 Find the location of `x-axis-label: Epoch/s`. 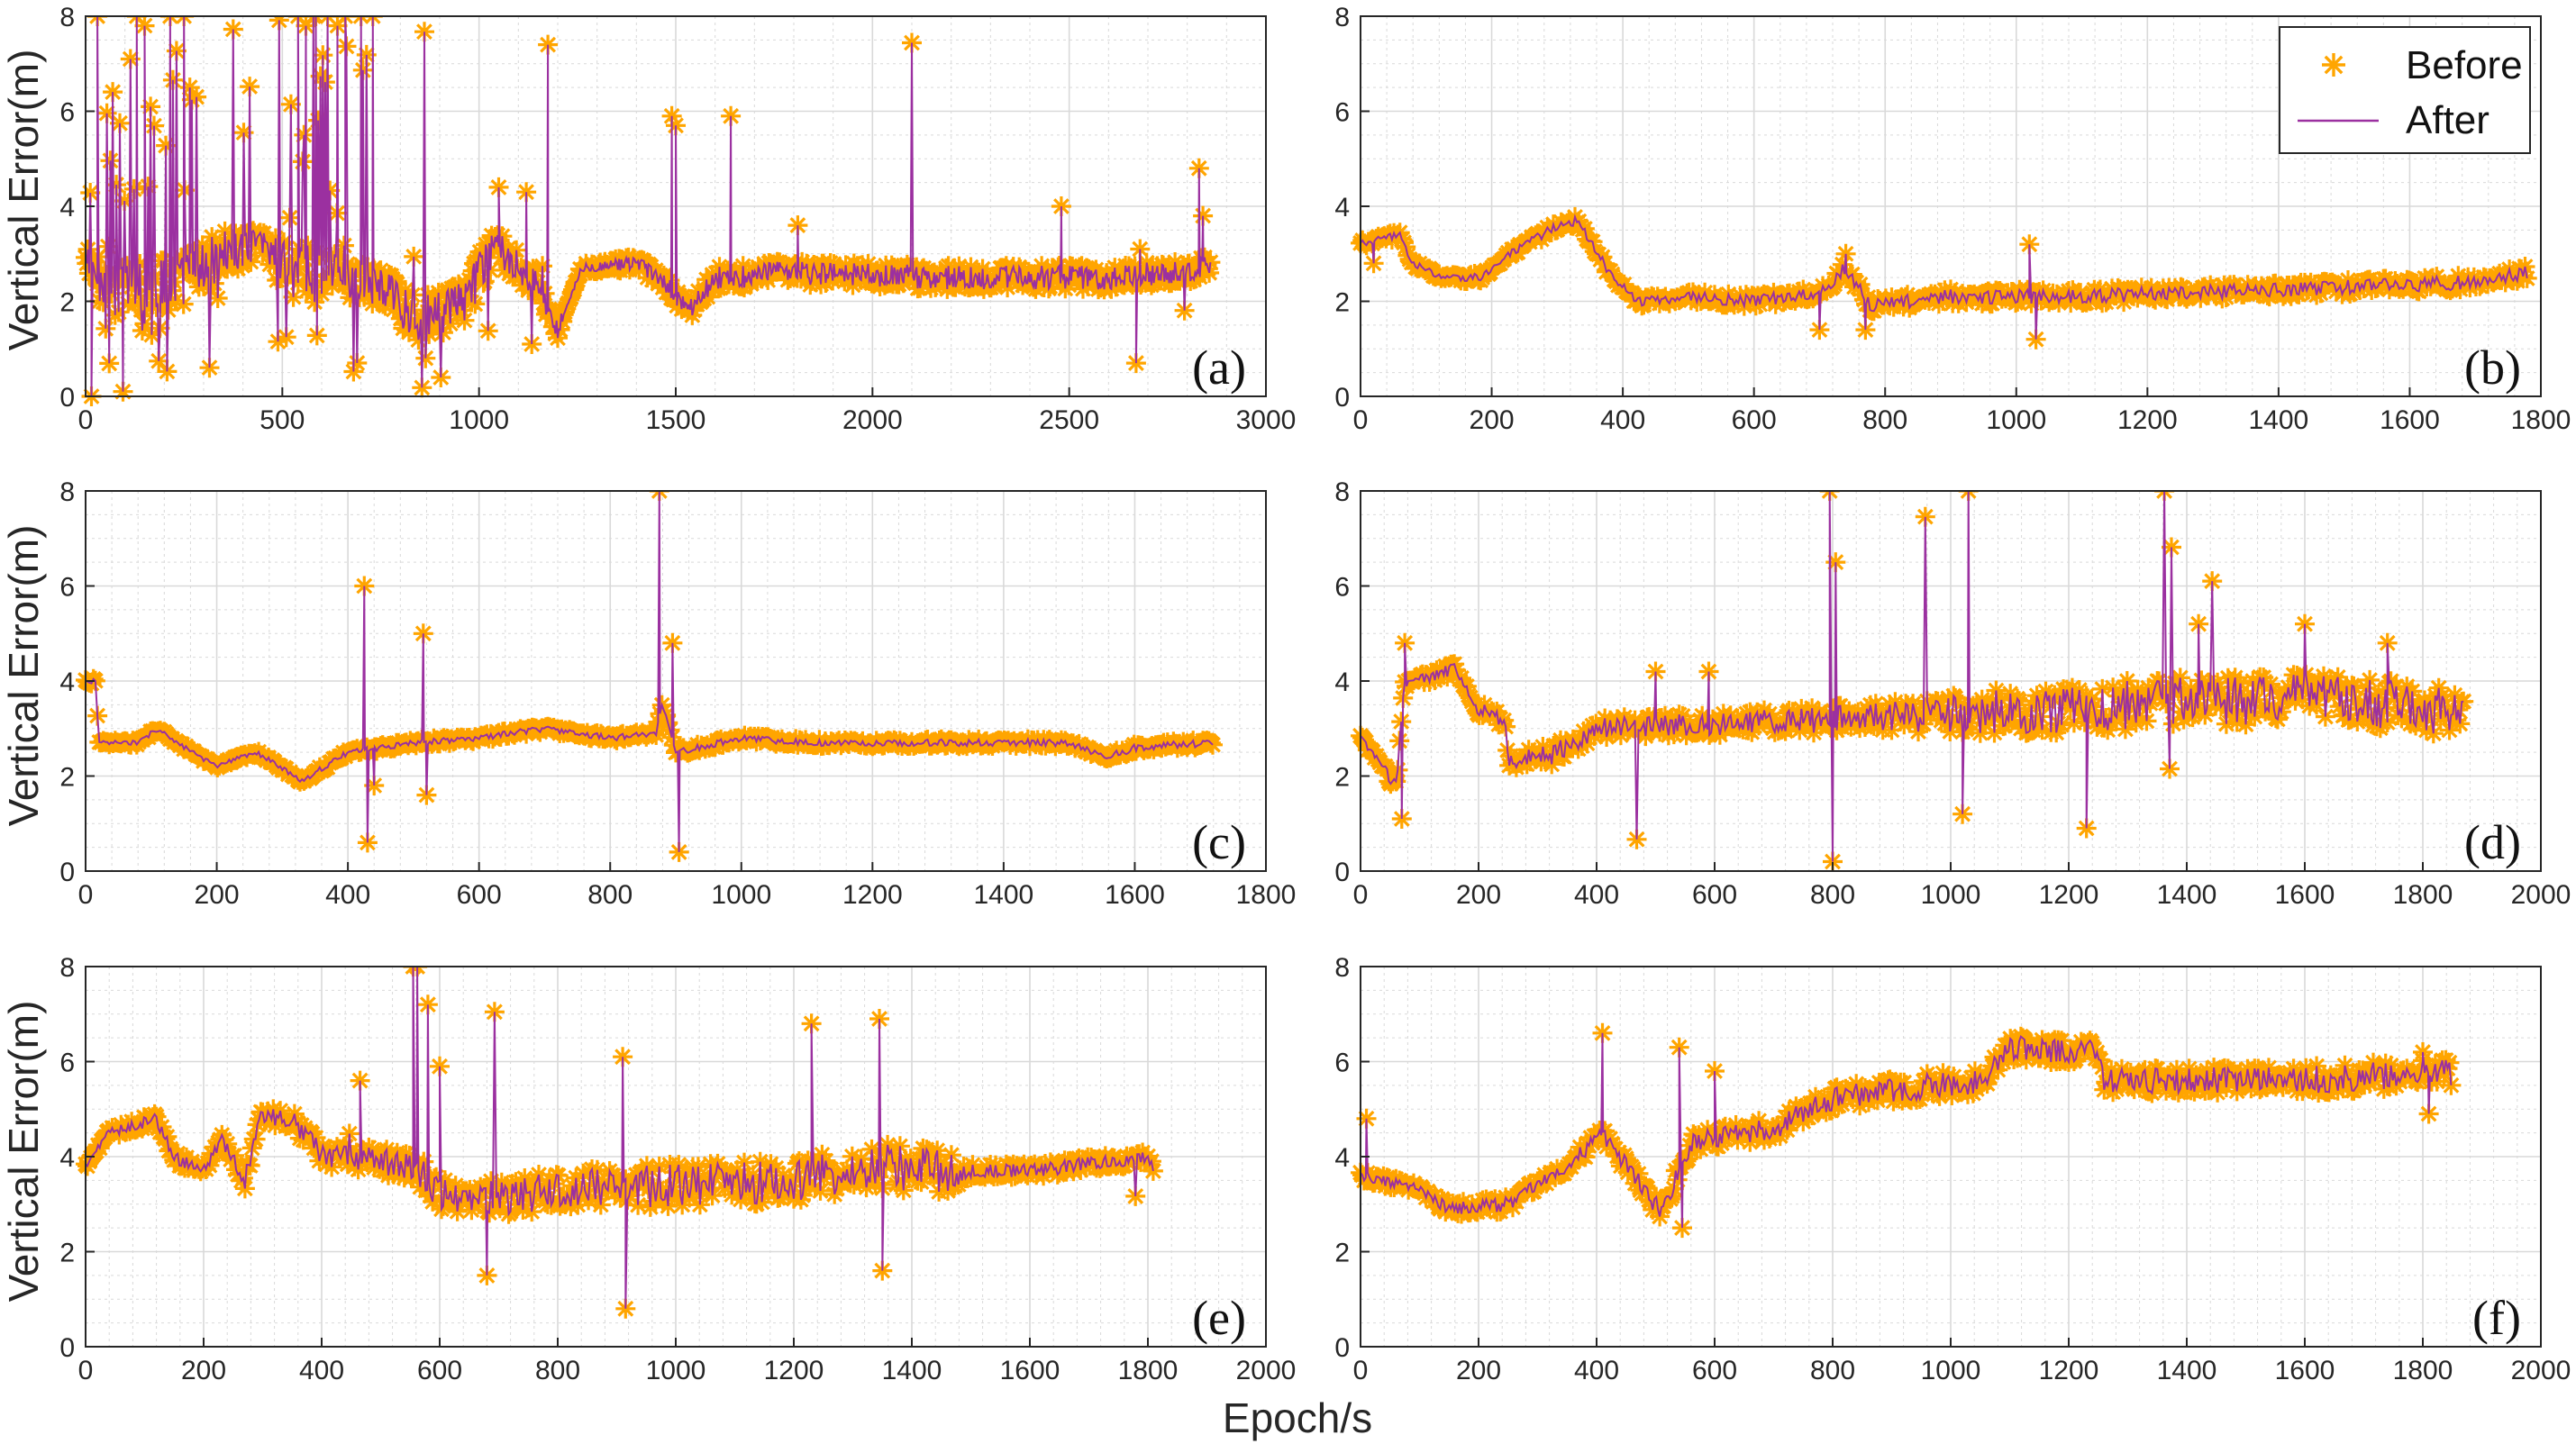

x-axis-label: Epoch/s is located at coordinates (1297, 1417).